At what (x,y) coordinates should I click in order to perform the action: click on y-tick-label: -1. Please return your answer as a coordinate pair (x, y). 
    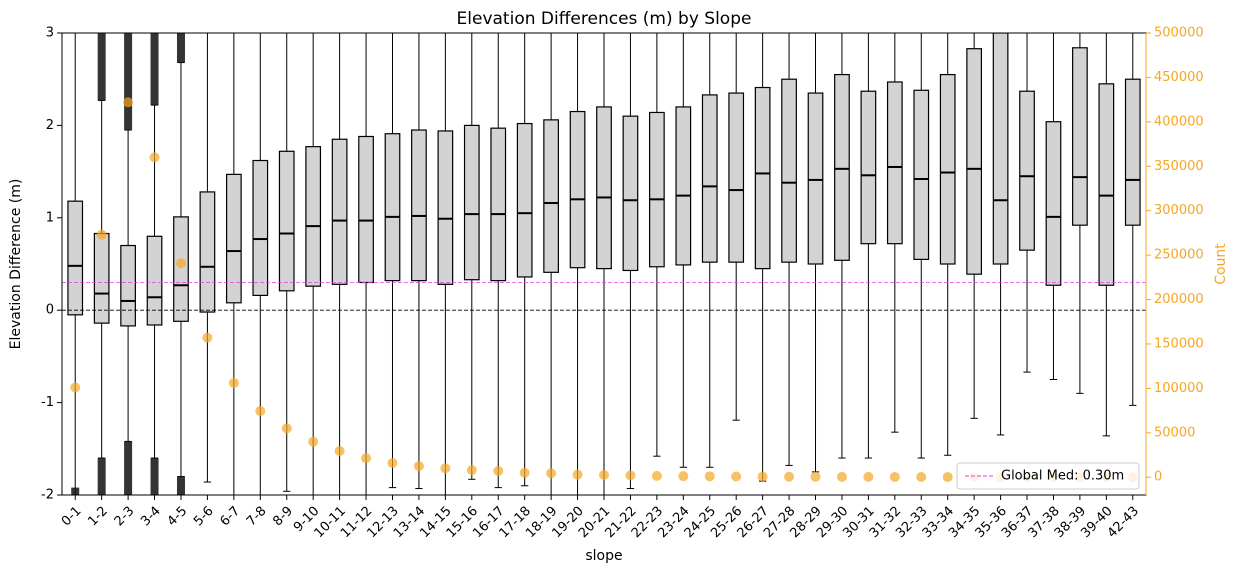
    Looking at the image, I should click on (47, 402).